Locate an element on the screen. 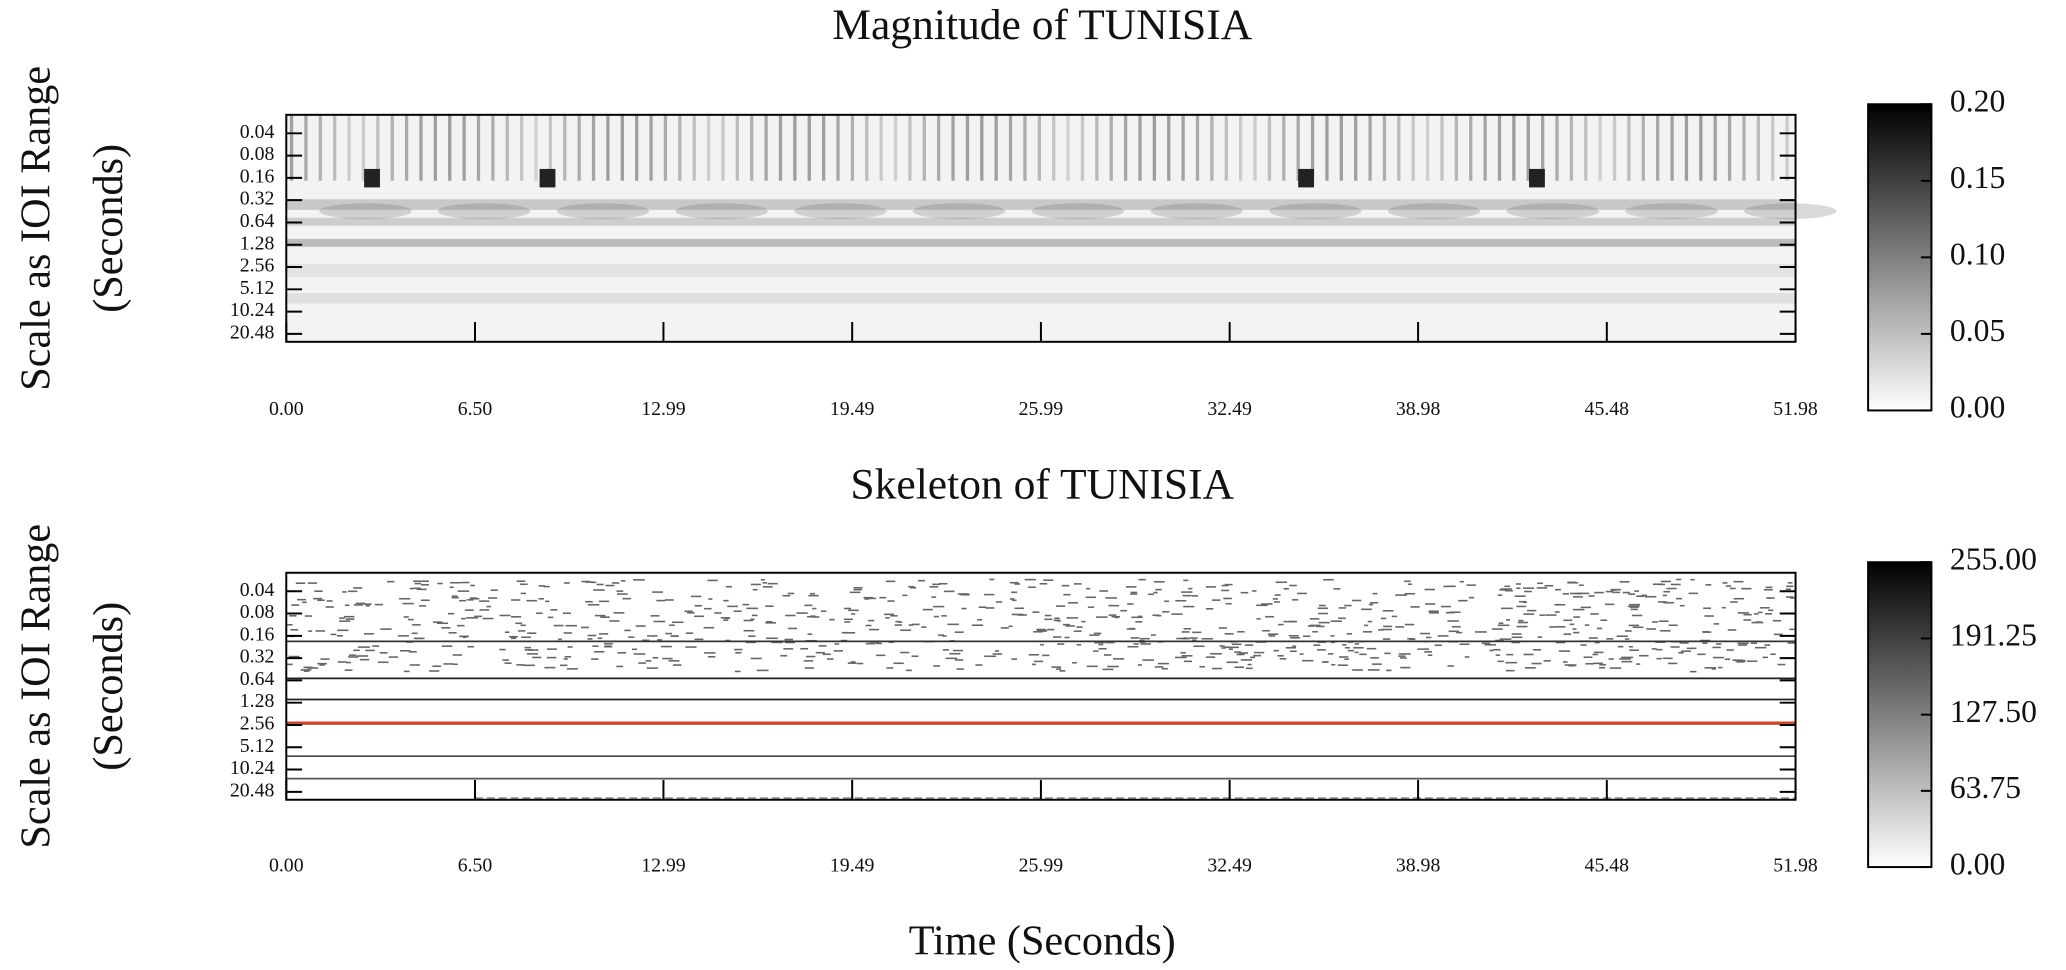 This screenshot has width=2066, height=970. colorbar-tick-label: 0.15 is located at coordinates (1977, 177).